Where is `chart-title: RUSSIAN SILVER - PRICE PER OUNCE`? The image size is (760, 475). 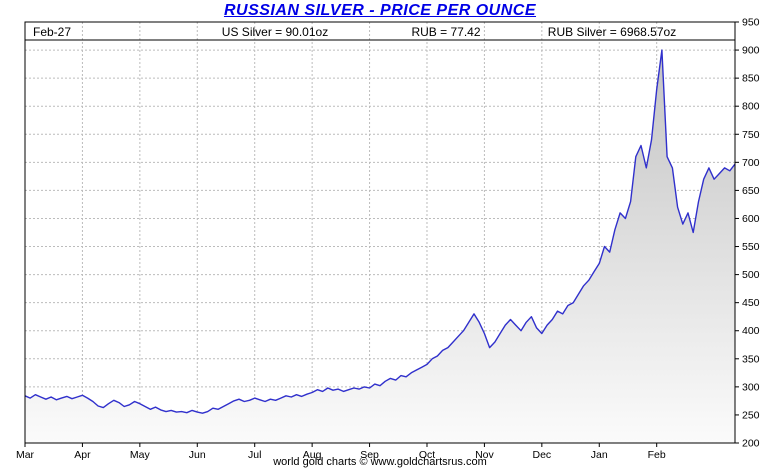 chart-title: RUSSIAN SILVER - PRICE PER OUNCE is located at coordinates (380, 10).